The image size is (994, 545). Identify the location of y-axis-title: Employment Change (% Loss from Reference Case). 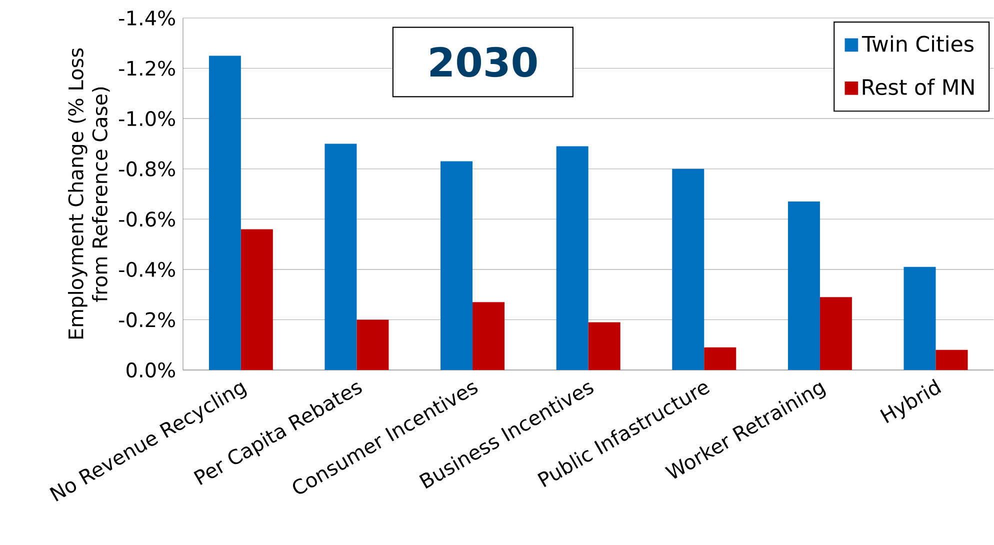
(89, 193).